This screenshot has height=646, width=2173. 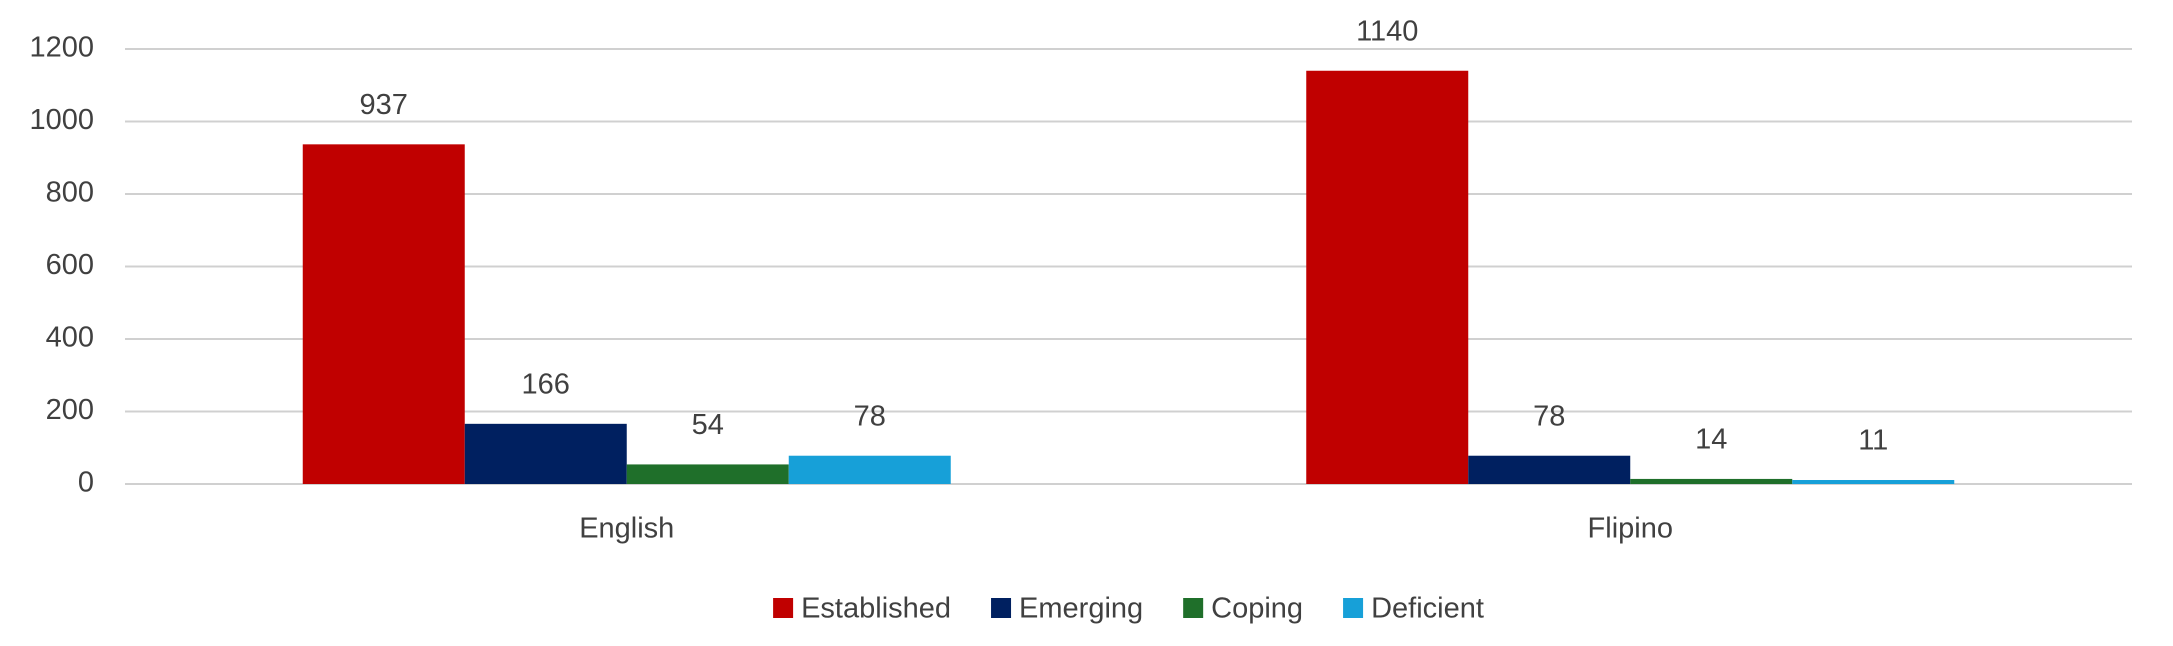 What do you see at coordinates (61, 48) in the screenshot?
I see `y-tick-label: 1200` at bounding box center [61, 48].